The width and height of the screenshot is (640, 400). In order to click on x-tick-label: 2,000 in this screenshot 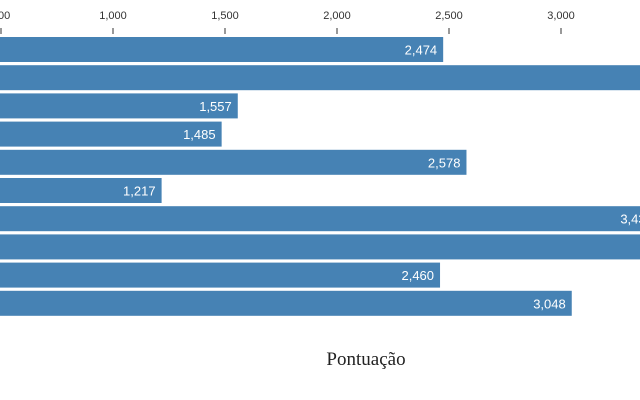, I will do `click(337, 16)`.